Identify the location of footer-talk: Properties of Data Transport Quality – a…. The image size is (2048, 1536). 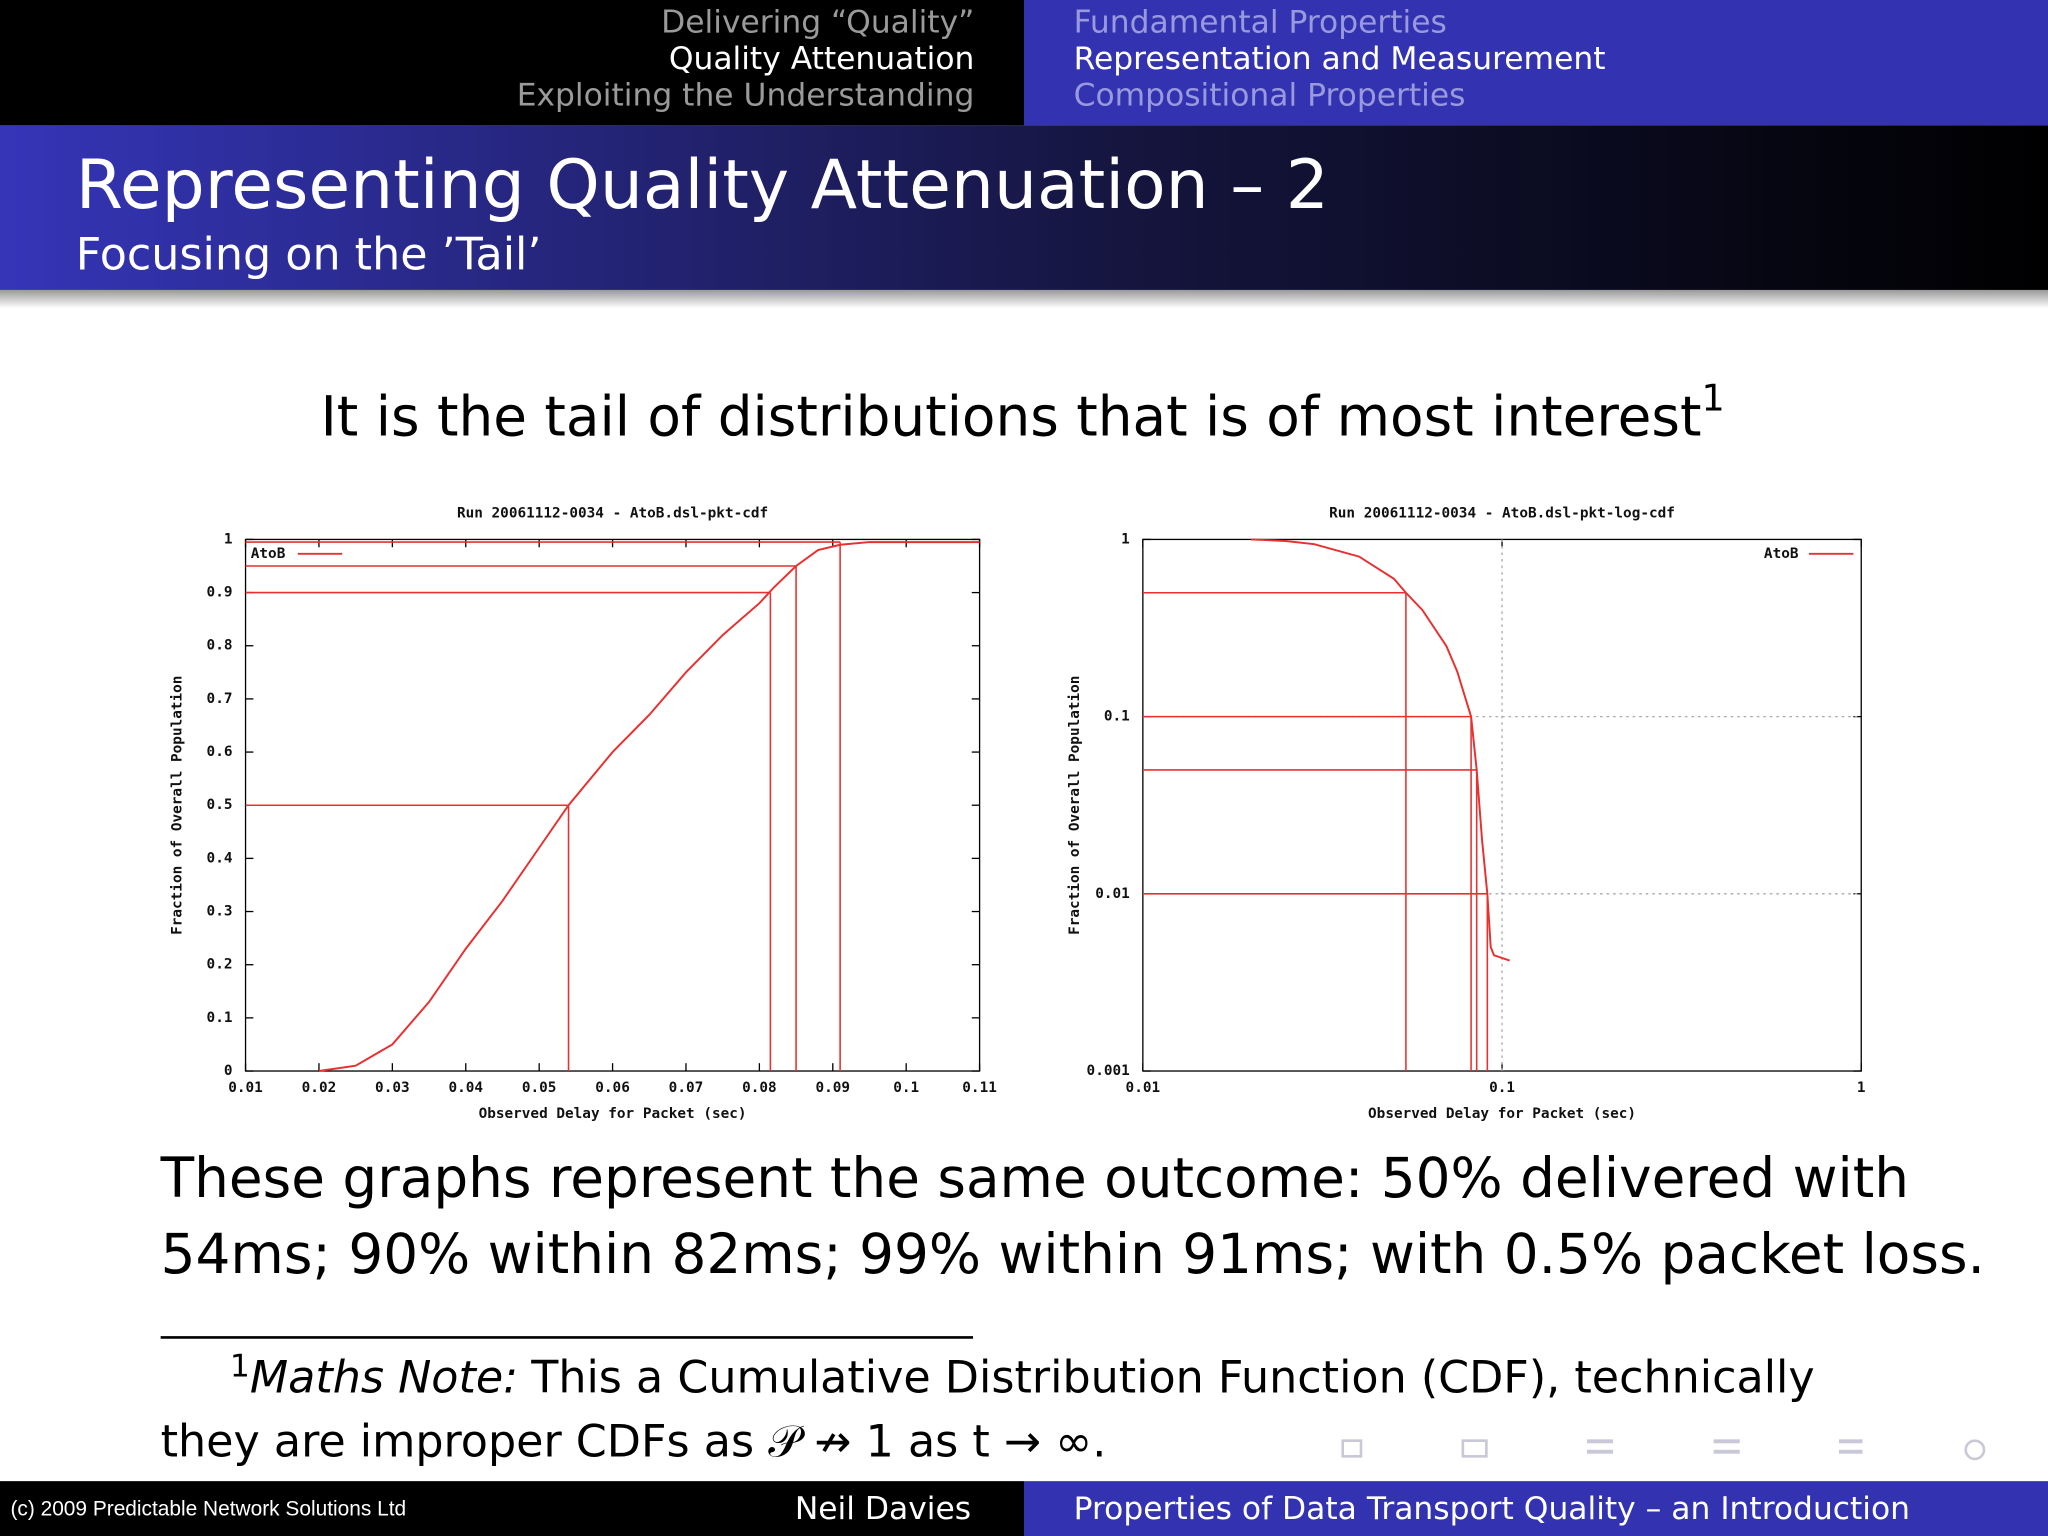
(1492, 1509).